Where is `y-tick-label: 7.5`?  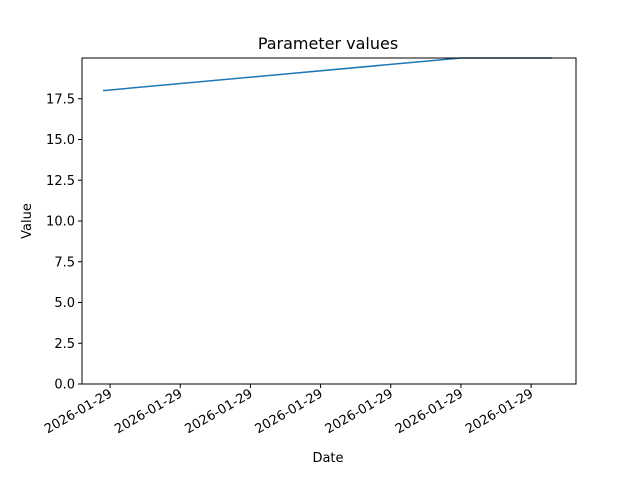
y-tick-label: 7.5 is located at coordinates (64, 262).